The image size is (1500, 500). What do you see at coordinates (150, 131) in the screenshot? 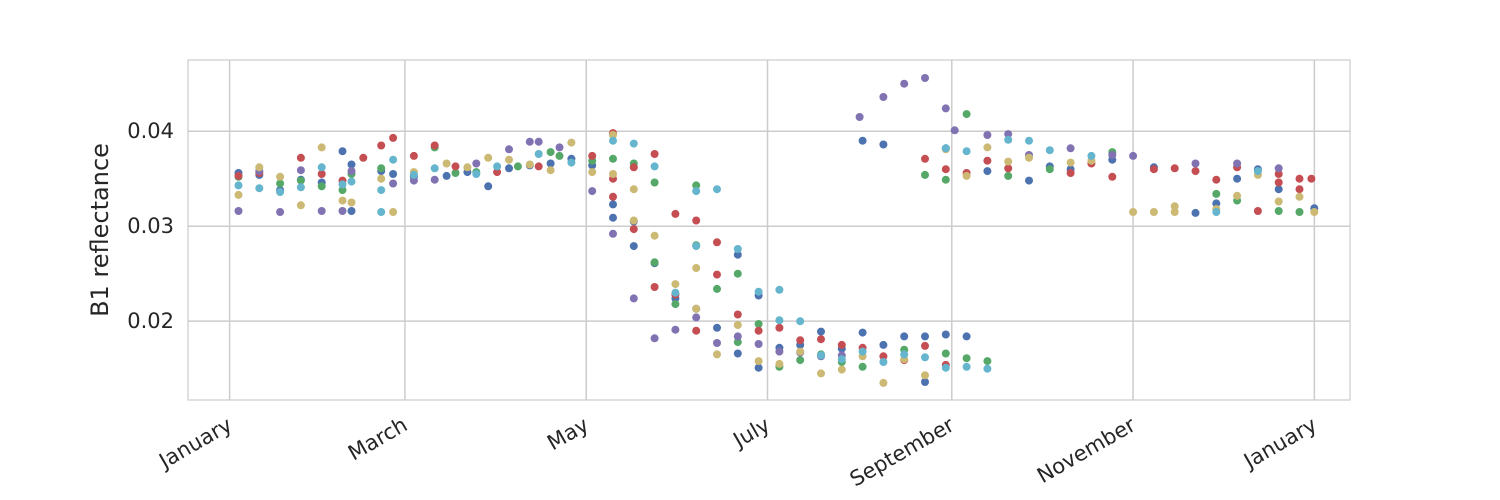
I see `y-tick-label: 0.04` at bounding box center [150, 131].